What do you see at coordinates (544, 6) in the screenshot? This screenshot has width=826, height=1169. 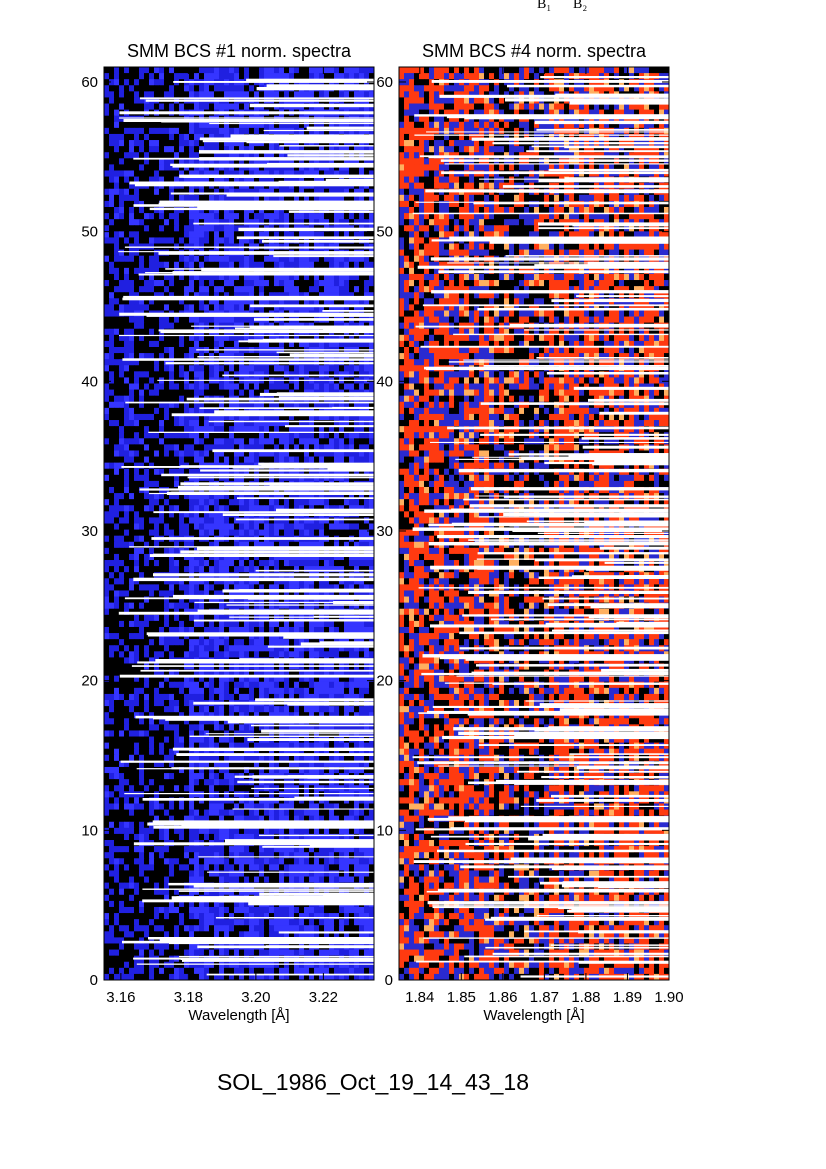 I see `b1-label: B₁` at bounding box center [544, 6].